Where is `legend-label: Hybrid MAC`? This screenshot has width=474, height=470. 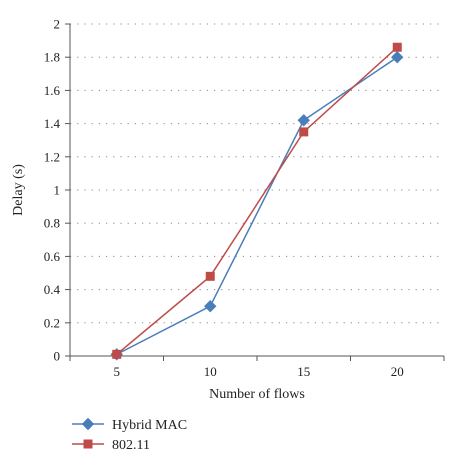 legend-label: Hybrid MAC is located at coordinates (149, 425).